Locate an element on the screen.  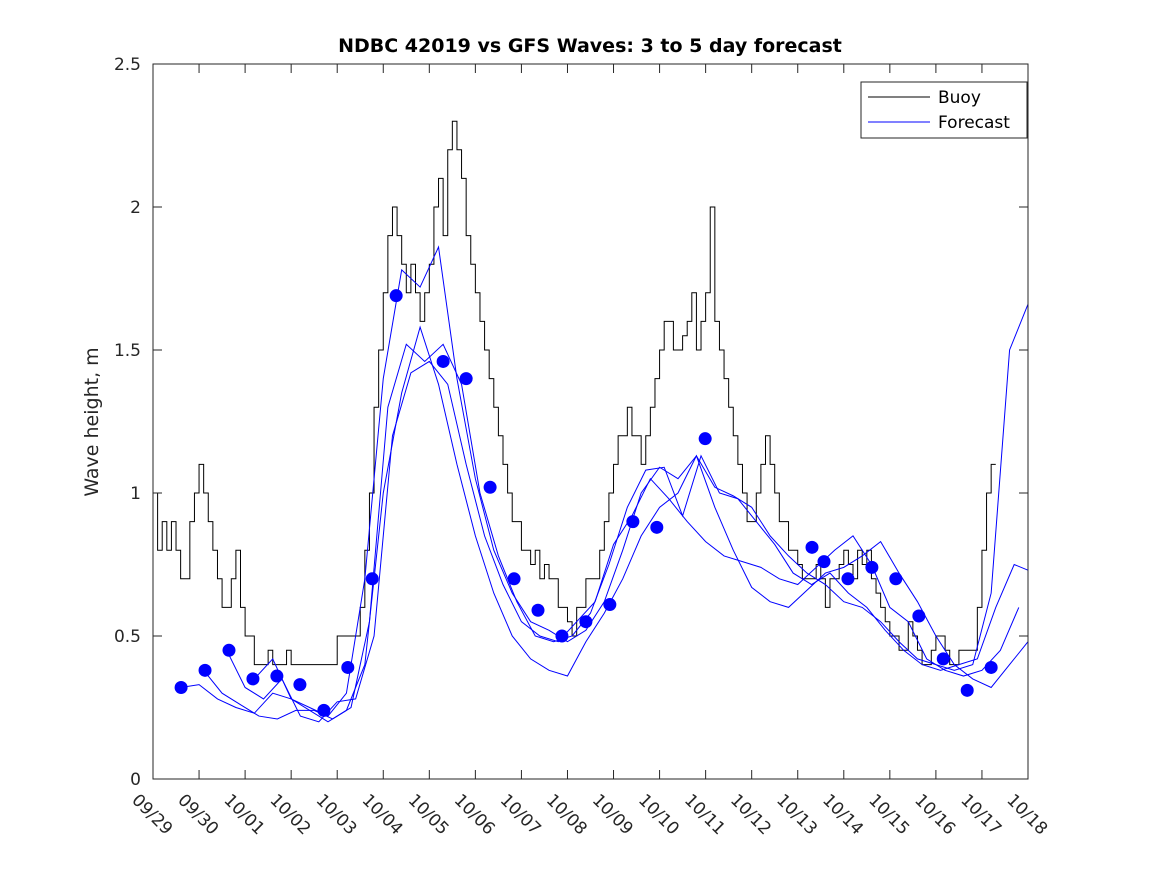
y-tick-label: 0 is located at coordinates (135, 780).